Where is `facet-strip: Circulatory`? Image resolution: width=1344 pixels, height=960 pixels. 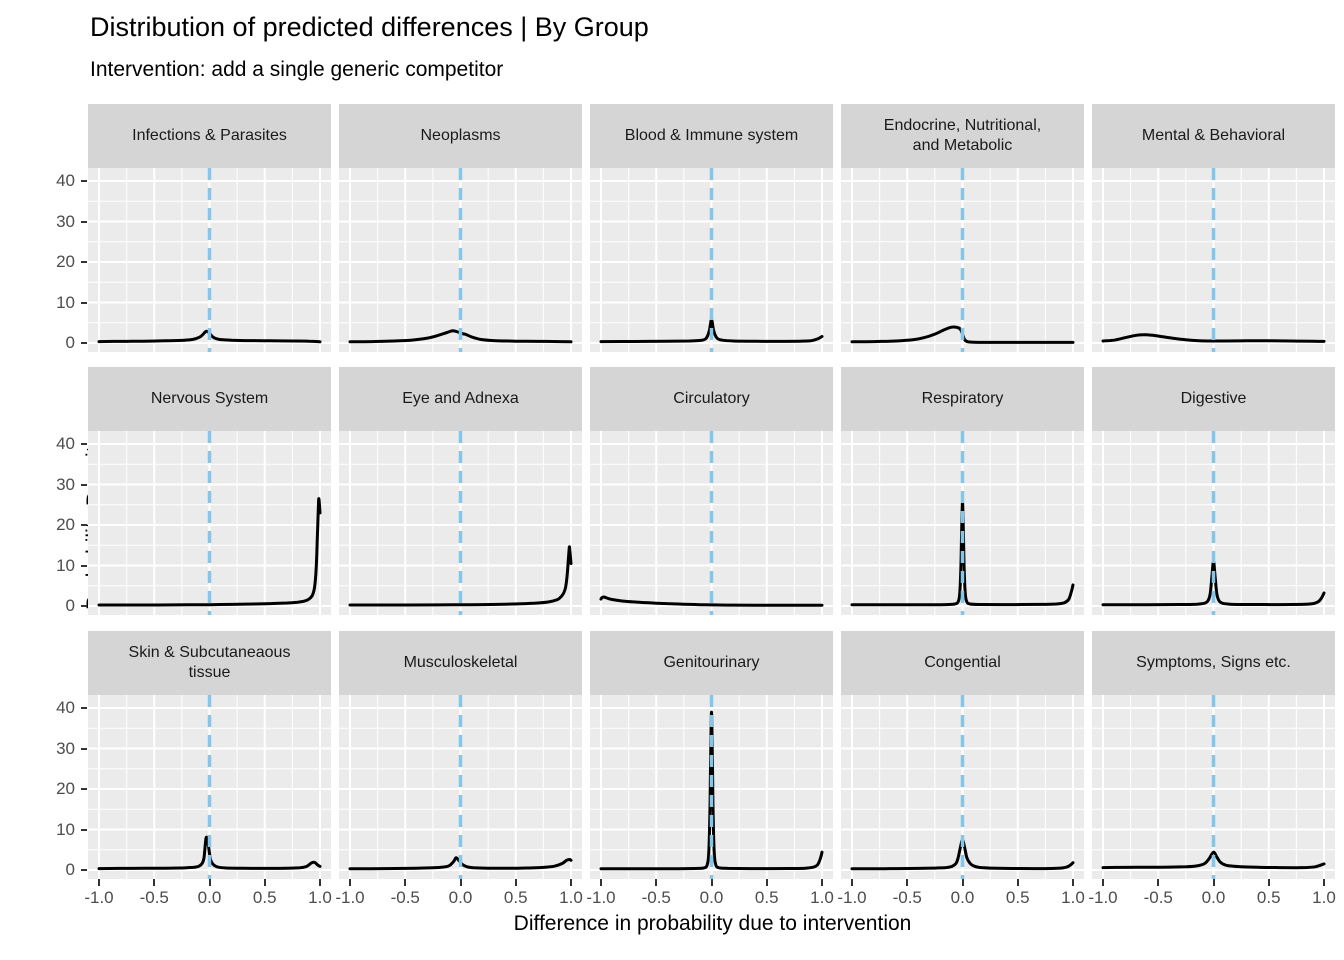 facet-strip: Circulatory is located at coordinates (711, 399).